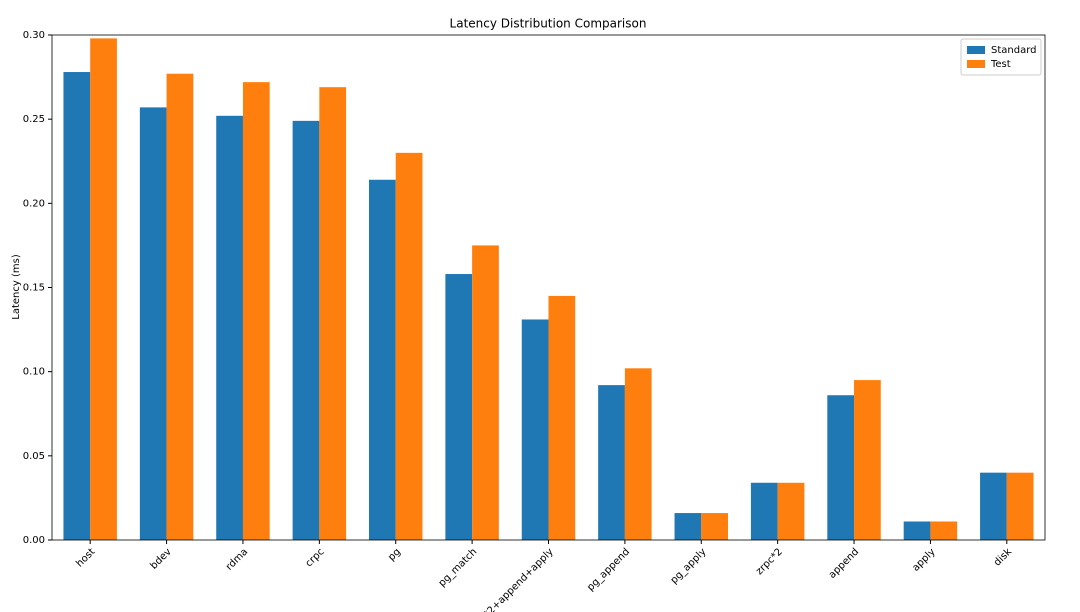 The image size is (1080, 612). What do you see at coordinates (34, 288) in the screenshot?
I see `y-tick-label: 0.15` at bounding box center [34, 288].